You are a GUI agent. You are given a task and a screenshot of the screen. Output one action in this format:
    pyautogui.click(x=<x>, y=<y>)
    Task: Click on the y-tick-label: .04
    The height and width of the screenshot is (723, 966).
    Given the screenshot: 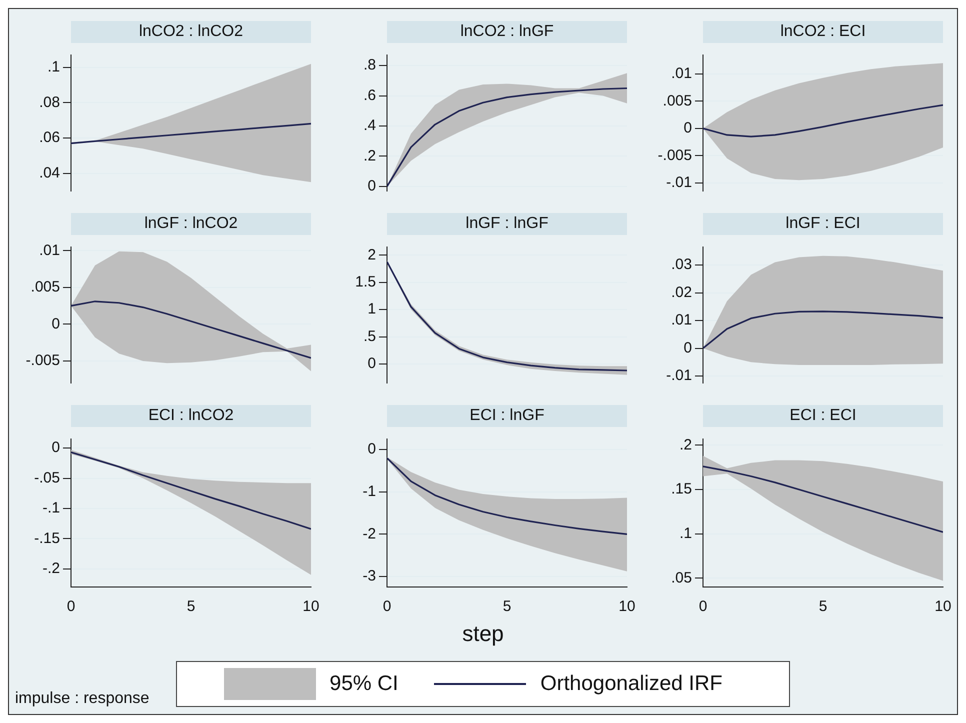 What is the action you would take?
    pyautogui.click(x=49, y=173)
    